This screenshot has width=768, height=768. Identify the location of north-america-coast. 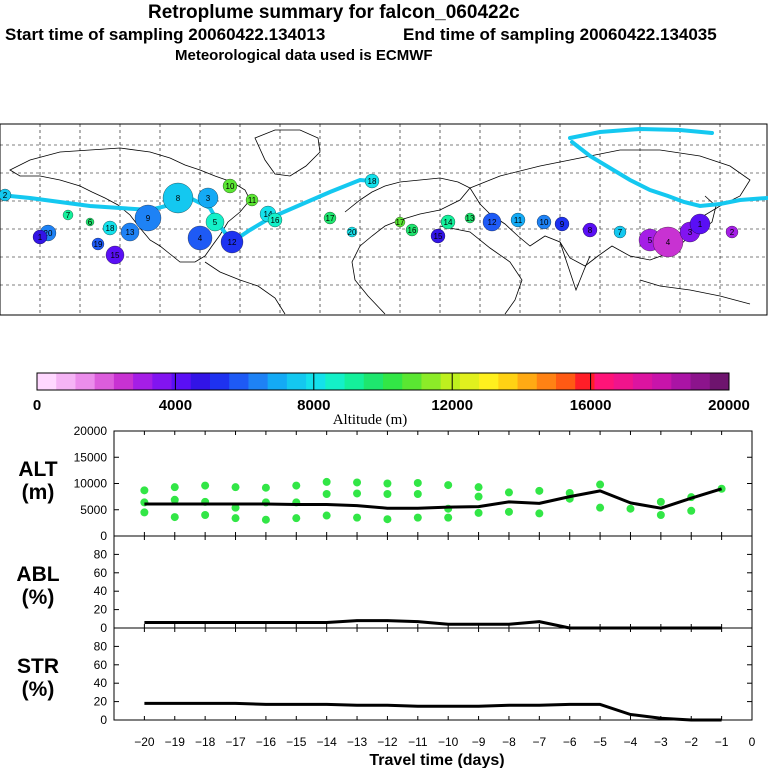
(130, 205).